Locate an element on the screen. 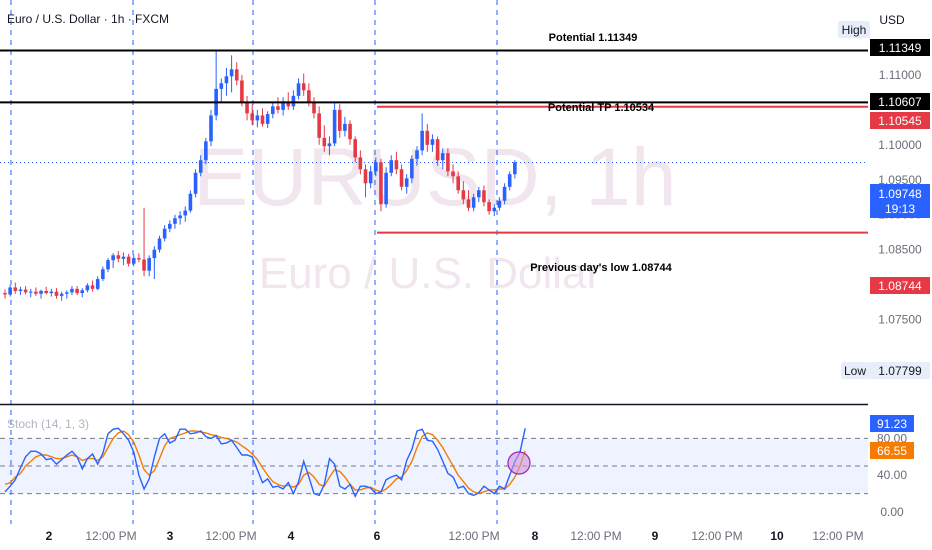 This screenshot has width=932, height=550. watermark-symbol: EURUSD, 1h is located at coordinates (434, 177).